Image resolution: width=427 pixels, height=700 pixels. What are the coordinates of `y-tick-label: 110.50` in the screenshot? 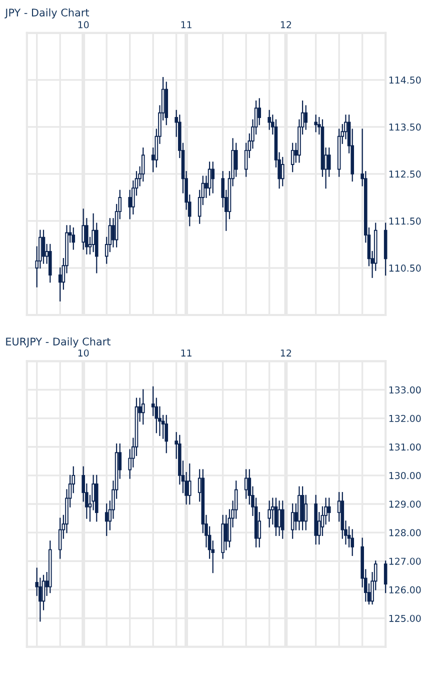 It's located at (405, 268).